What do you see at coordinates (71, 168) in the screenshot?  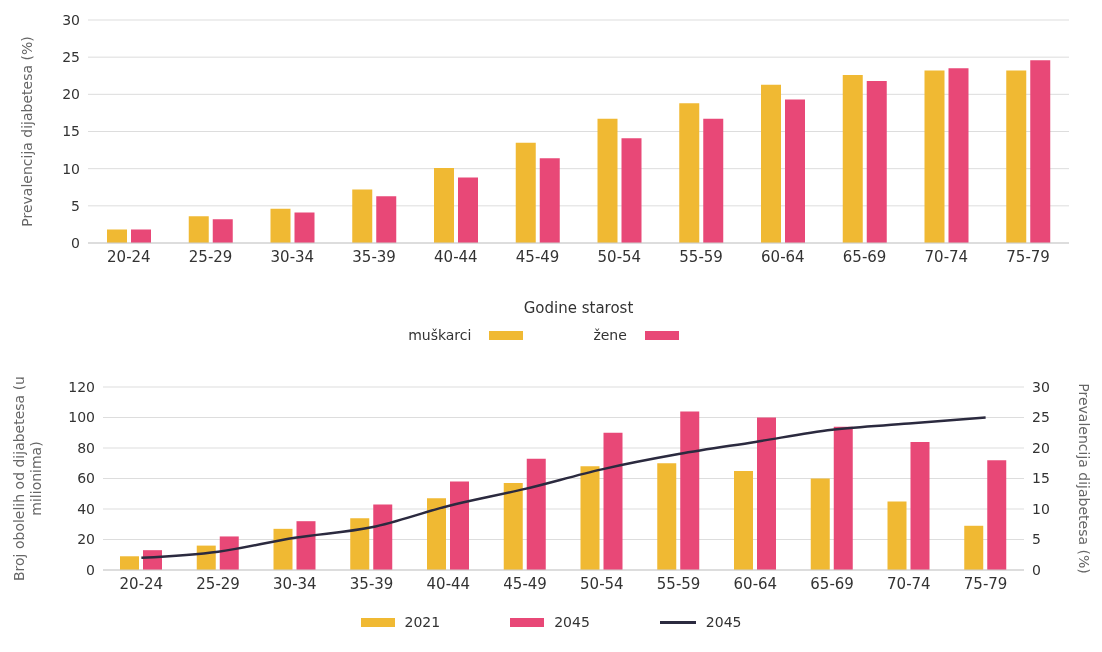 I see `y-tick-label: 10` at bounding box center [71, 168].